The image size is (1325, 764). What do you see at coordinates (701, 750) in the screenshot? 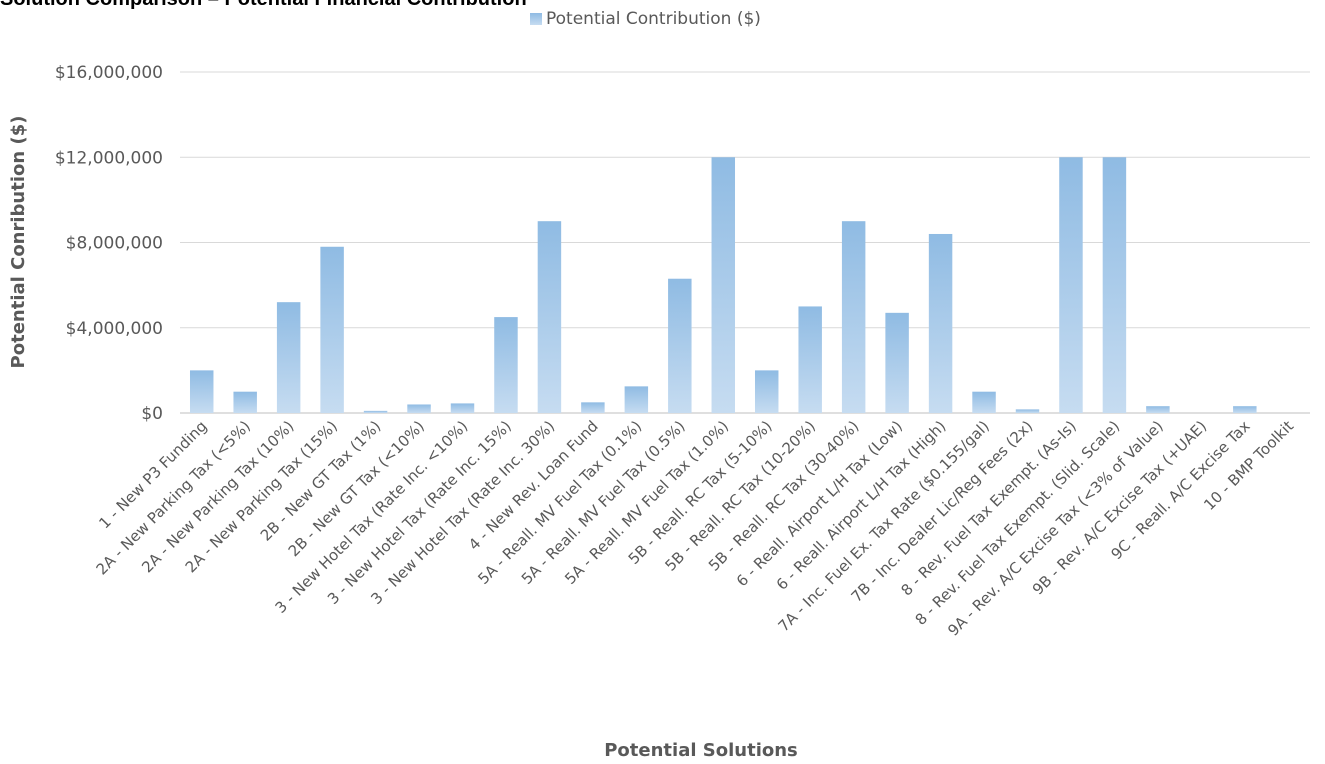
I see `x-axis-title: Potential Solutions` at bounding box center [701, 750].